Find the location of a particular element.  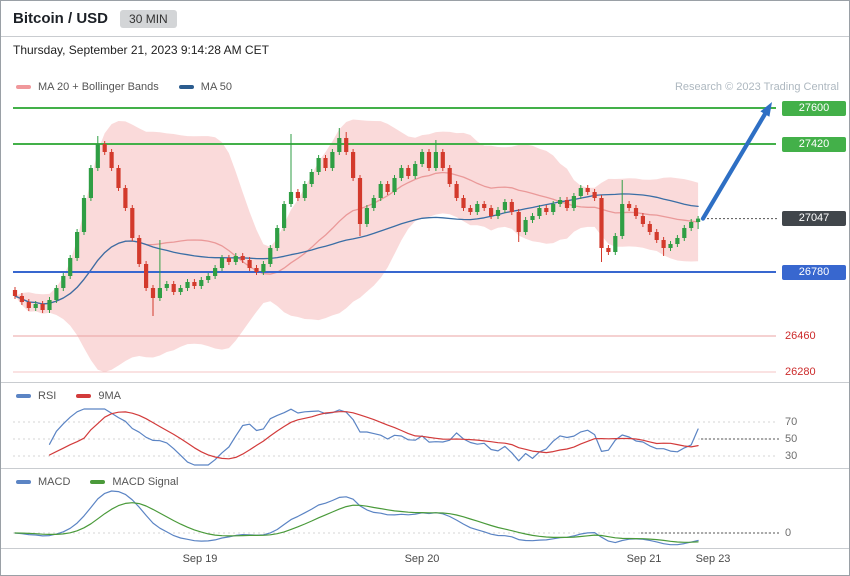

legend-rsi: RSI 9MA is located at coordinates (68, 396).